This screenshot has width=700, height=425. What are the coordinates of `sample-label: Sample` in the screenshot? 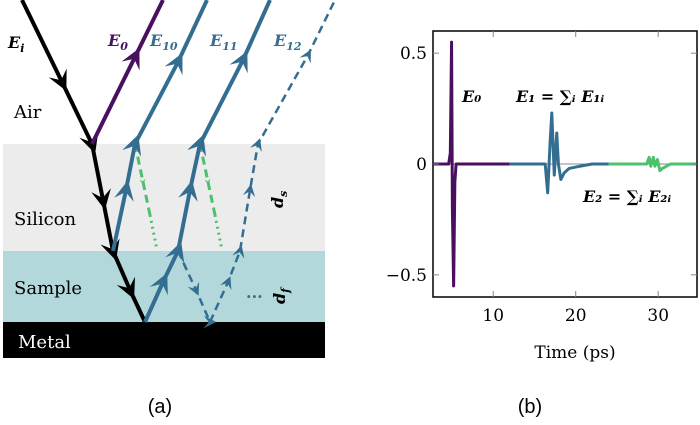 It's located at (48, 288).